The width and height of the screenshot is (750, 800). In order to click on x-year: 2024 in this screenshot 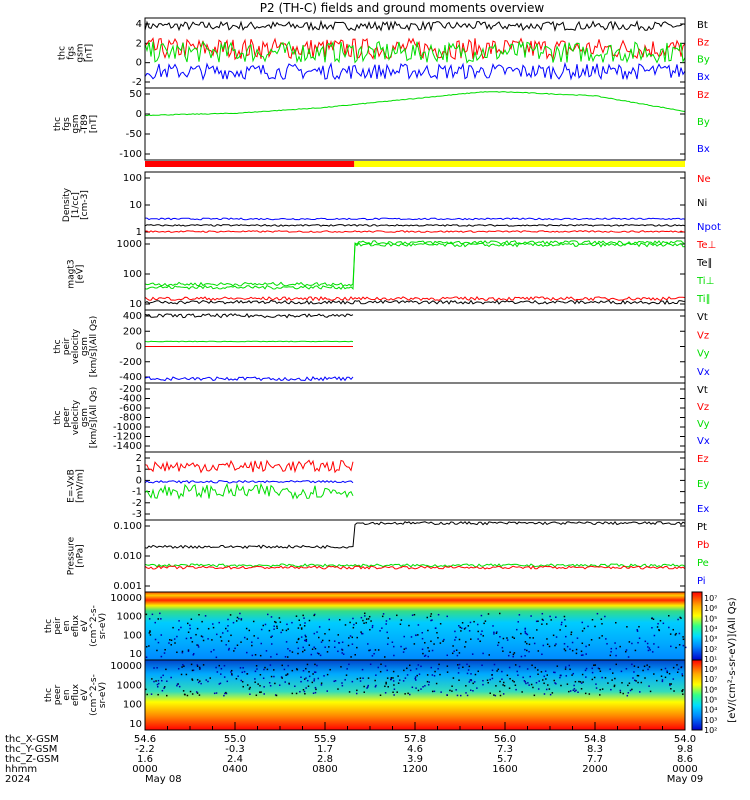, I will do `click(17, 779)`.